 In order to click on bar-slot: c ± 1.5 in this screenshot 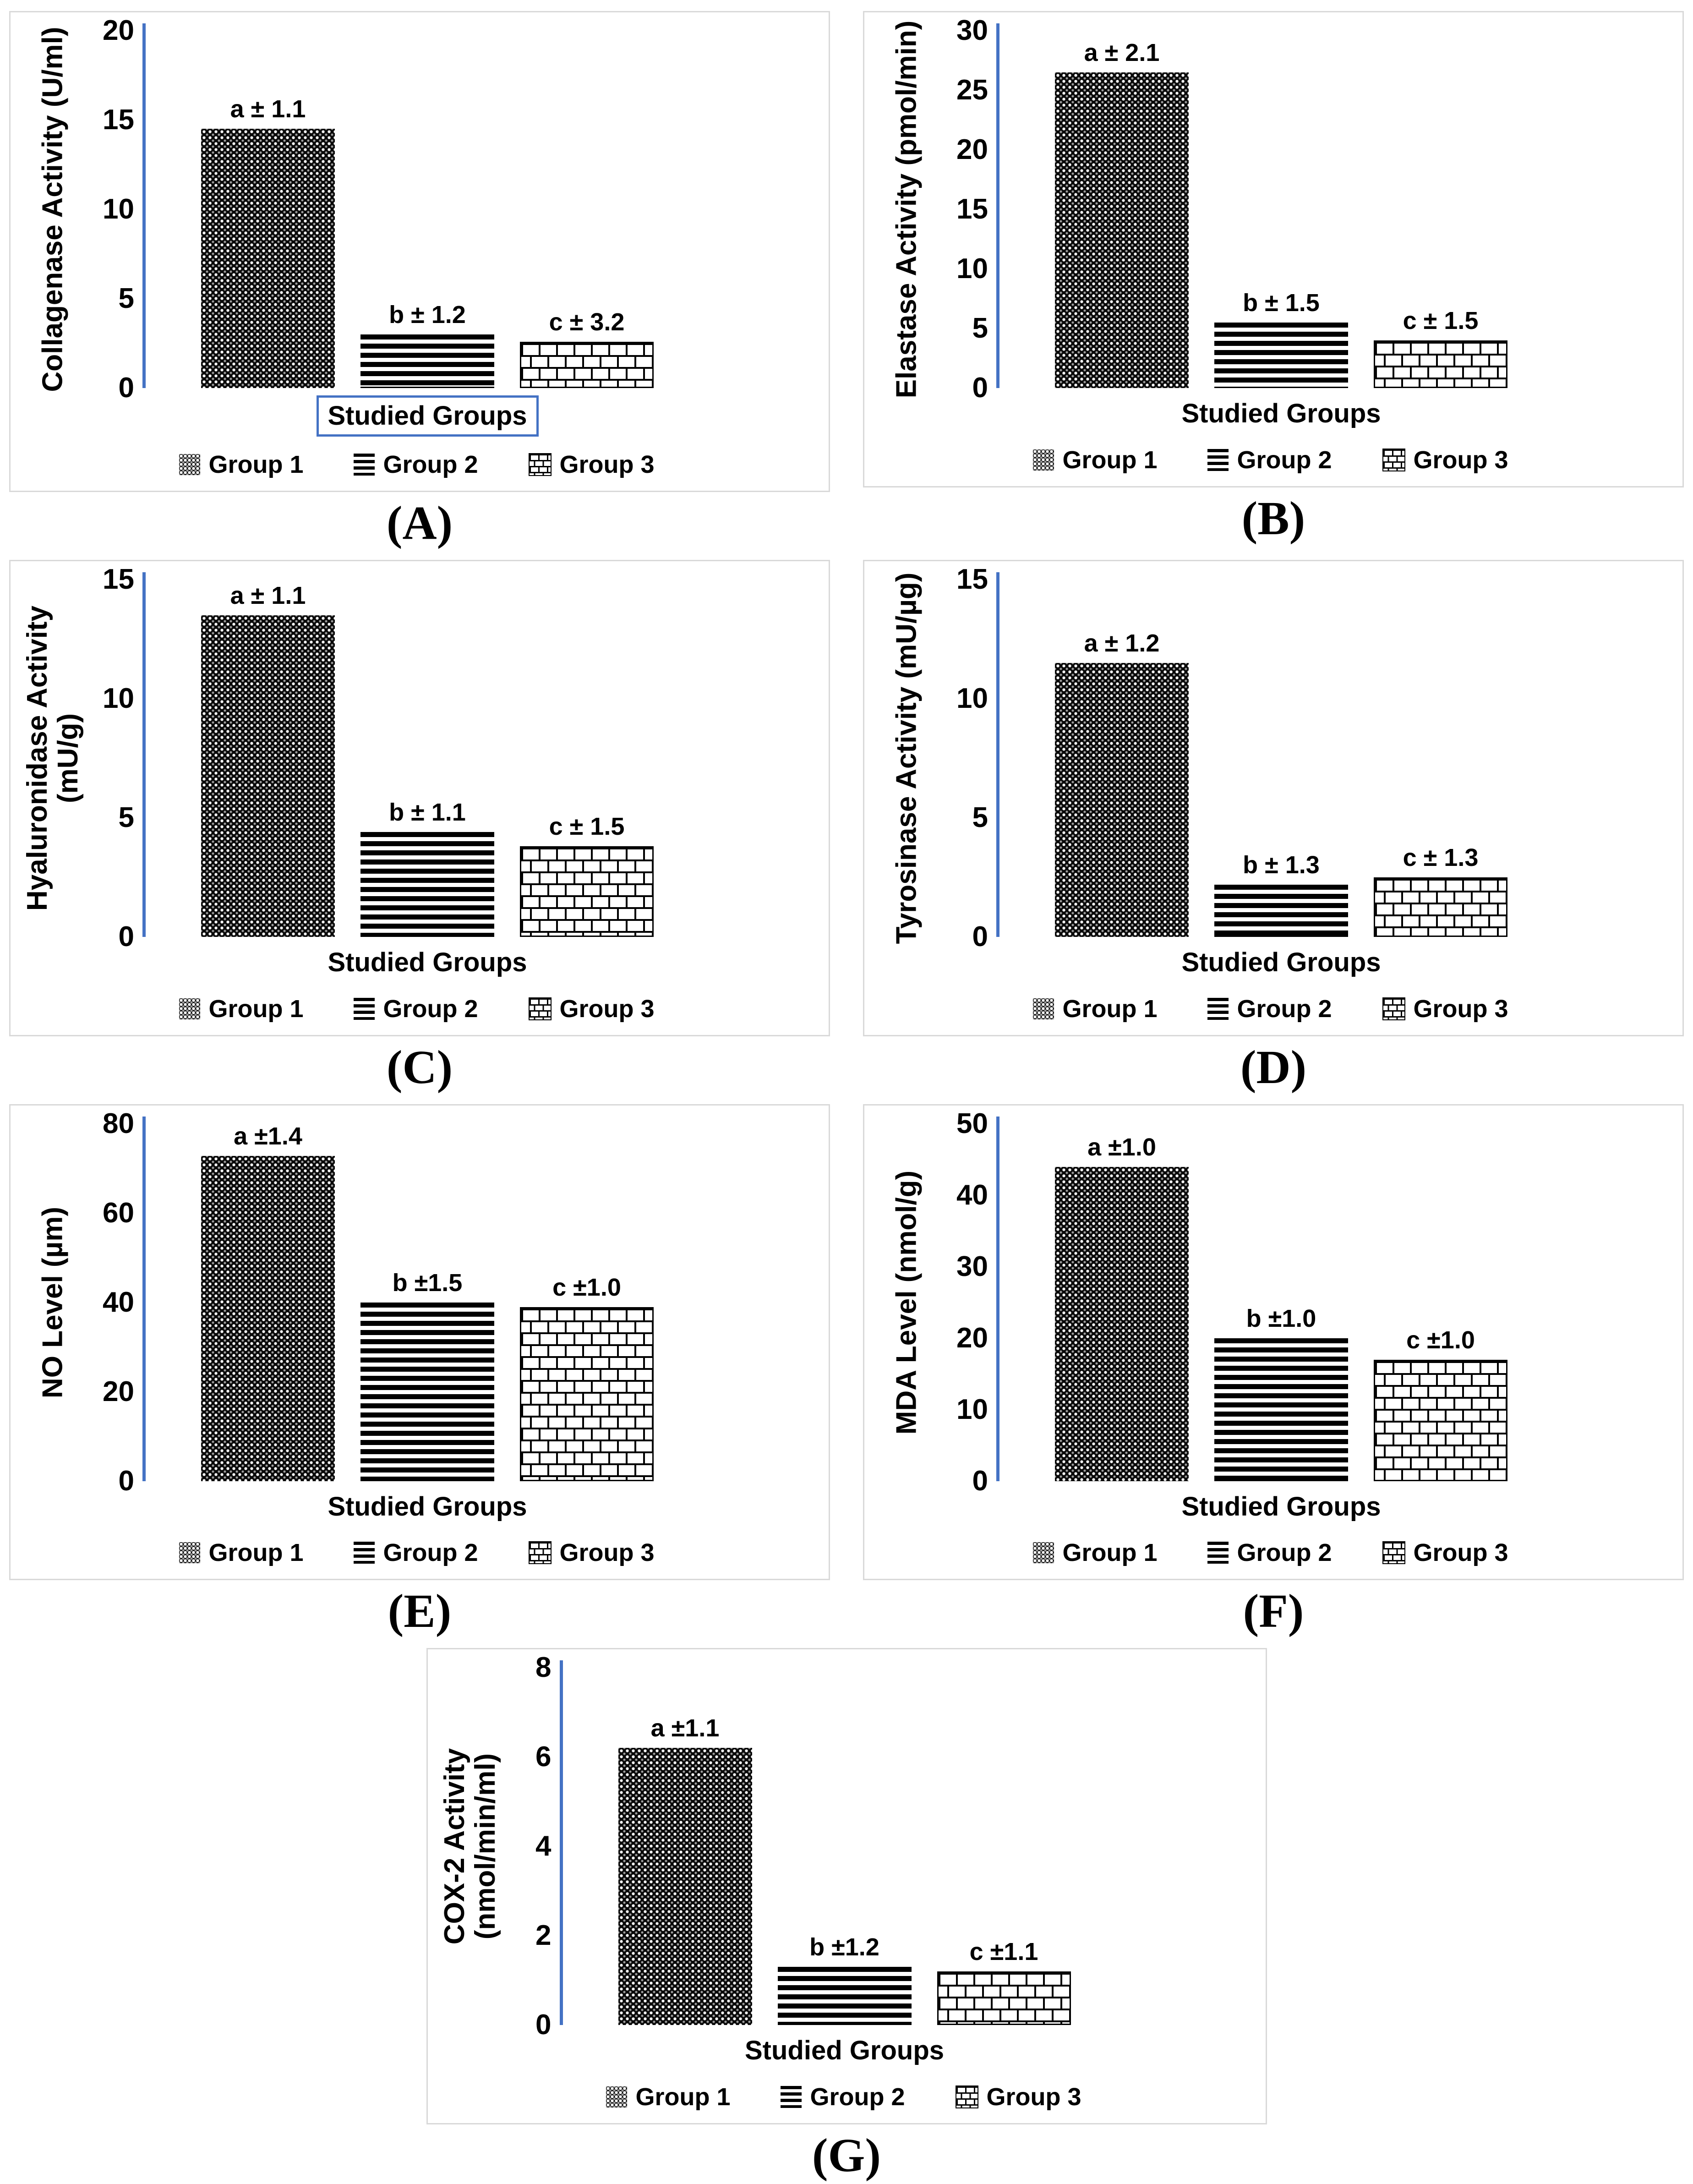, I will do `click(587, 758)`.